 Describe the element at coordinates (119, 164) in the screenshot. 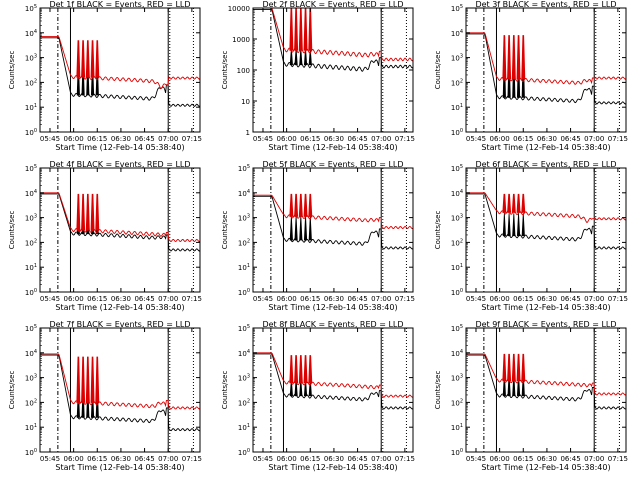

I see `panel-title: Det 4f BLACK = Events, RED = LLD` at that location.